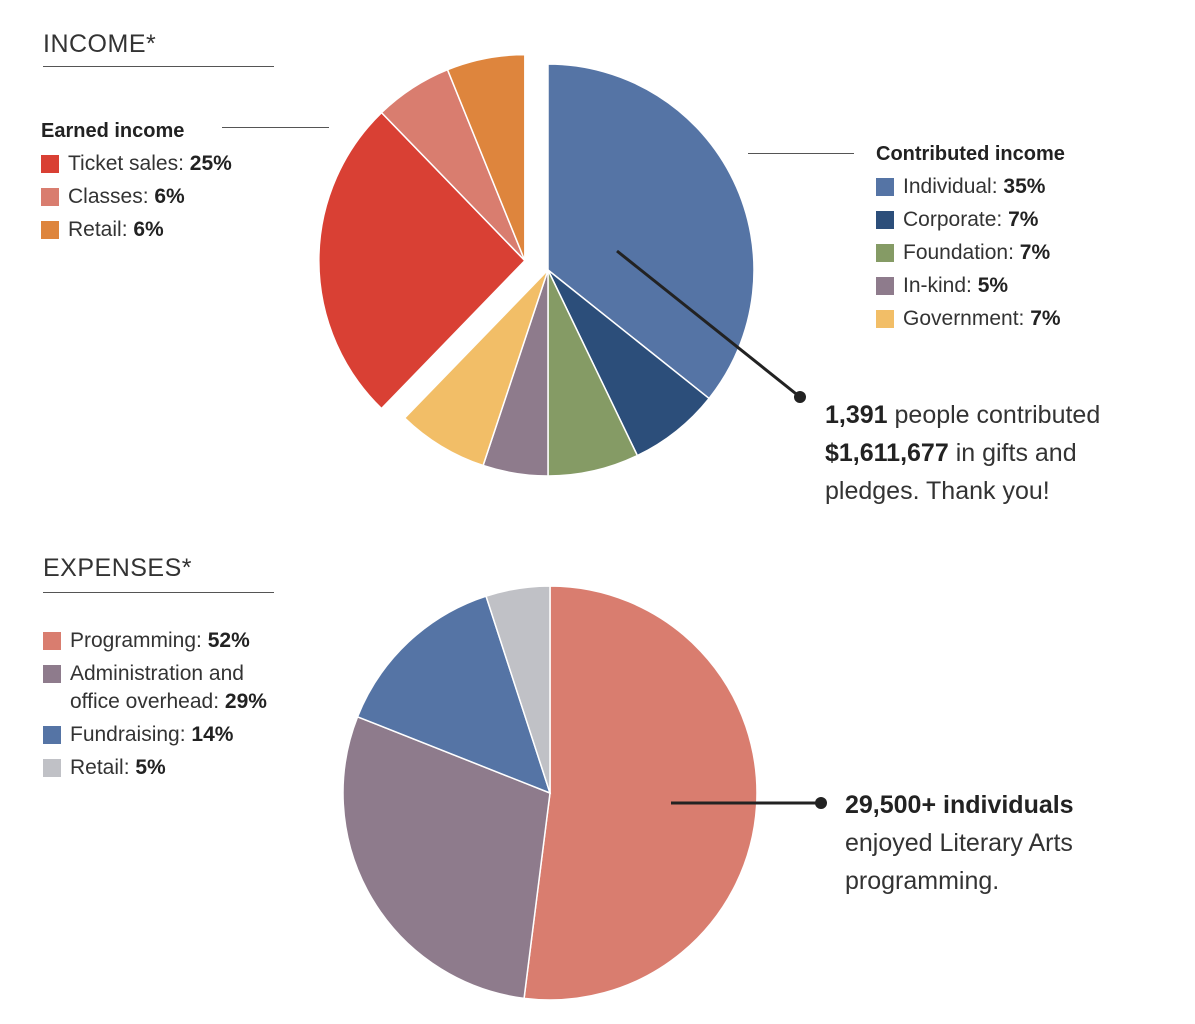 Image resolution: width=1195 pixels, height=1024 pixels. I want to click on legend-value: 52%, so click(228, 640).